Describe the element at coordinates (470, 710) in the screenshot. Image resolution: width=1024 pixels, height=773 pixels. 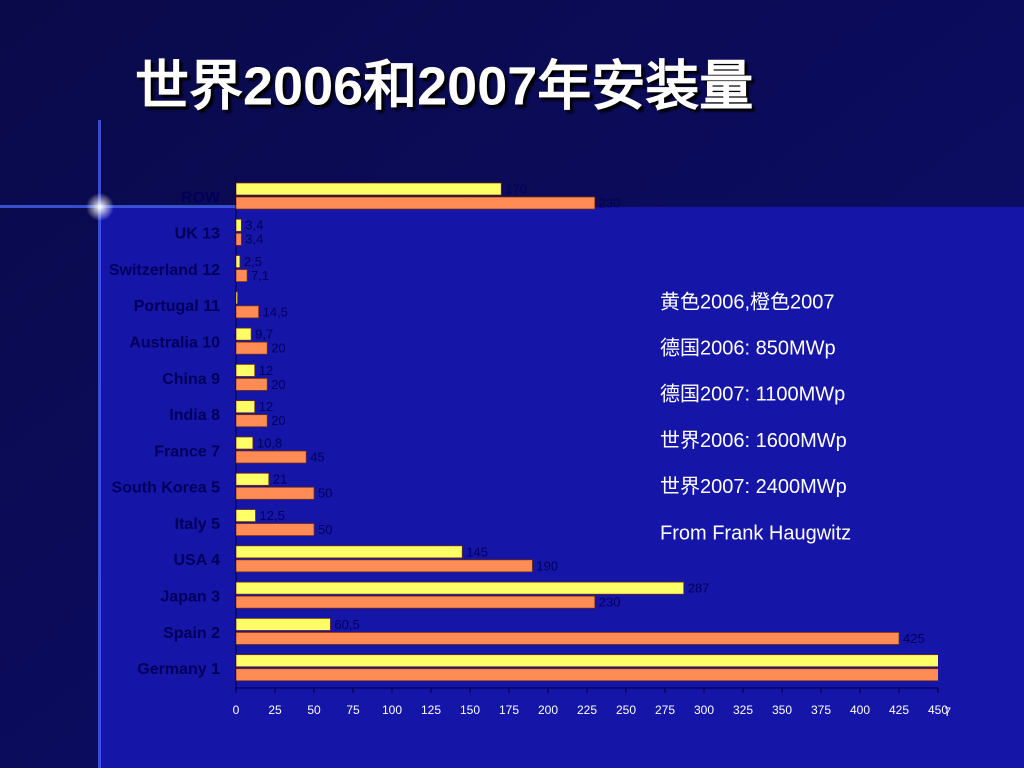
I see `x-tick-label: 150` at that location.